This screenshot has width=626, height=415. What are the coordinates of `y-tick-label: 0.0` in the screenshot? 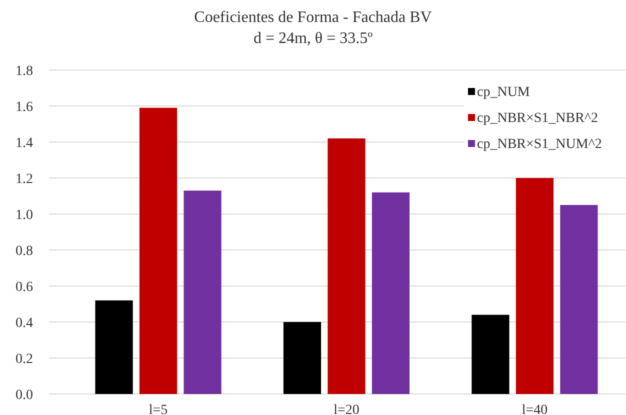 It's located at (24, 395).